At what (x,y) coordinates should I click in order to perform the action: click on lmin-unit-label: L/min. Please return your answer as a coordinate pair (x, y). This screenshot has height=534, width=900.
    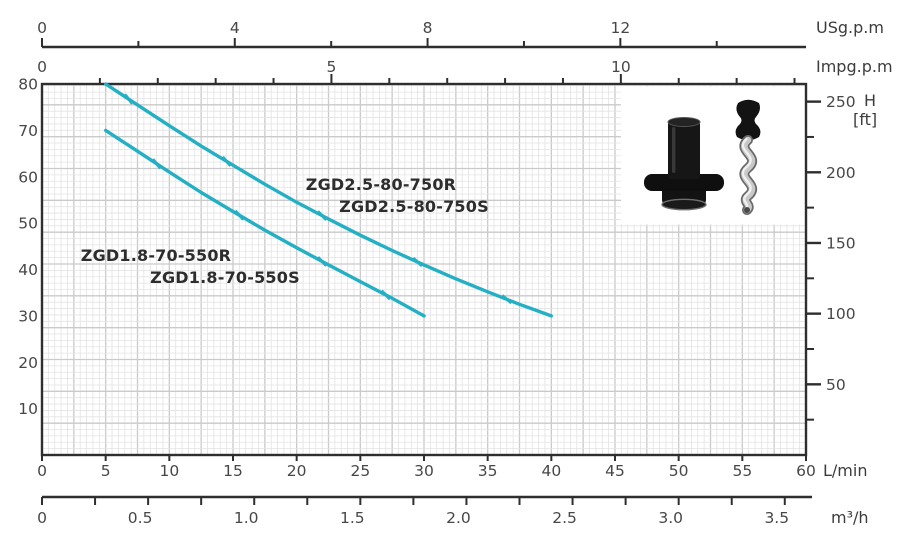
    Looking at the image, I should click on (845, 470).